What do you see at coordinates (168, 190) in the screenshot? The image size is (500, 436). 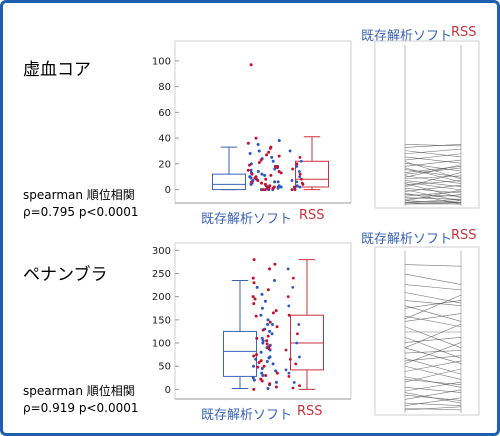 I see `chart-1-ytick-label-0: 0` at bounding box center [168, 190].